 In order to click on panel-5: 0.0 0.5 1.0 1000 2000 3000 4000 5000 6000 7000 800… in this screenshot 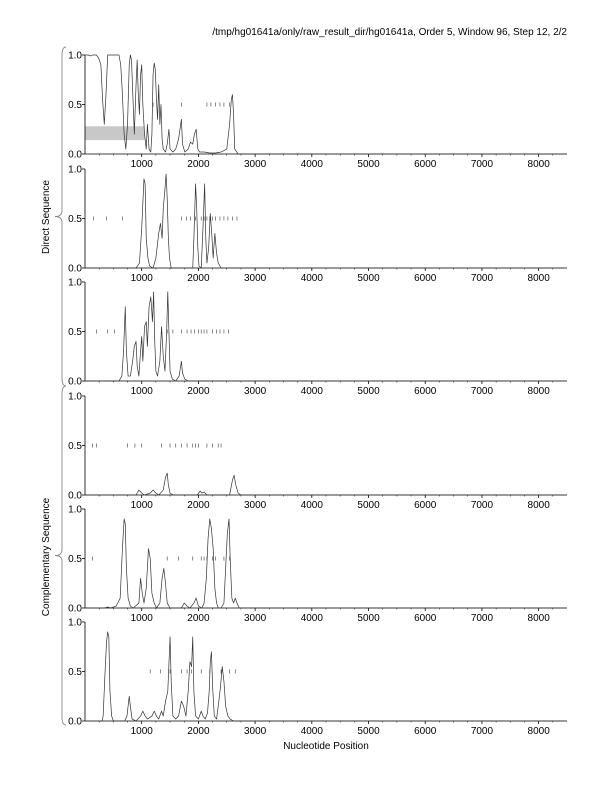, I will do `click(317, 564)`.